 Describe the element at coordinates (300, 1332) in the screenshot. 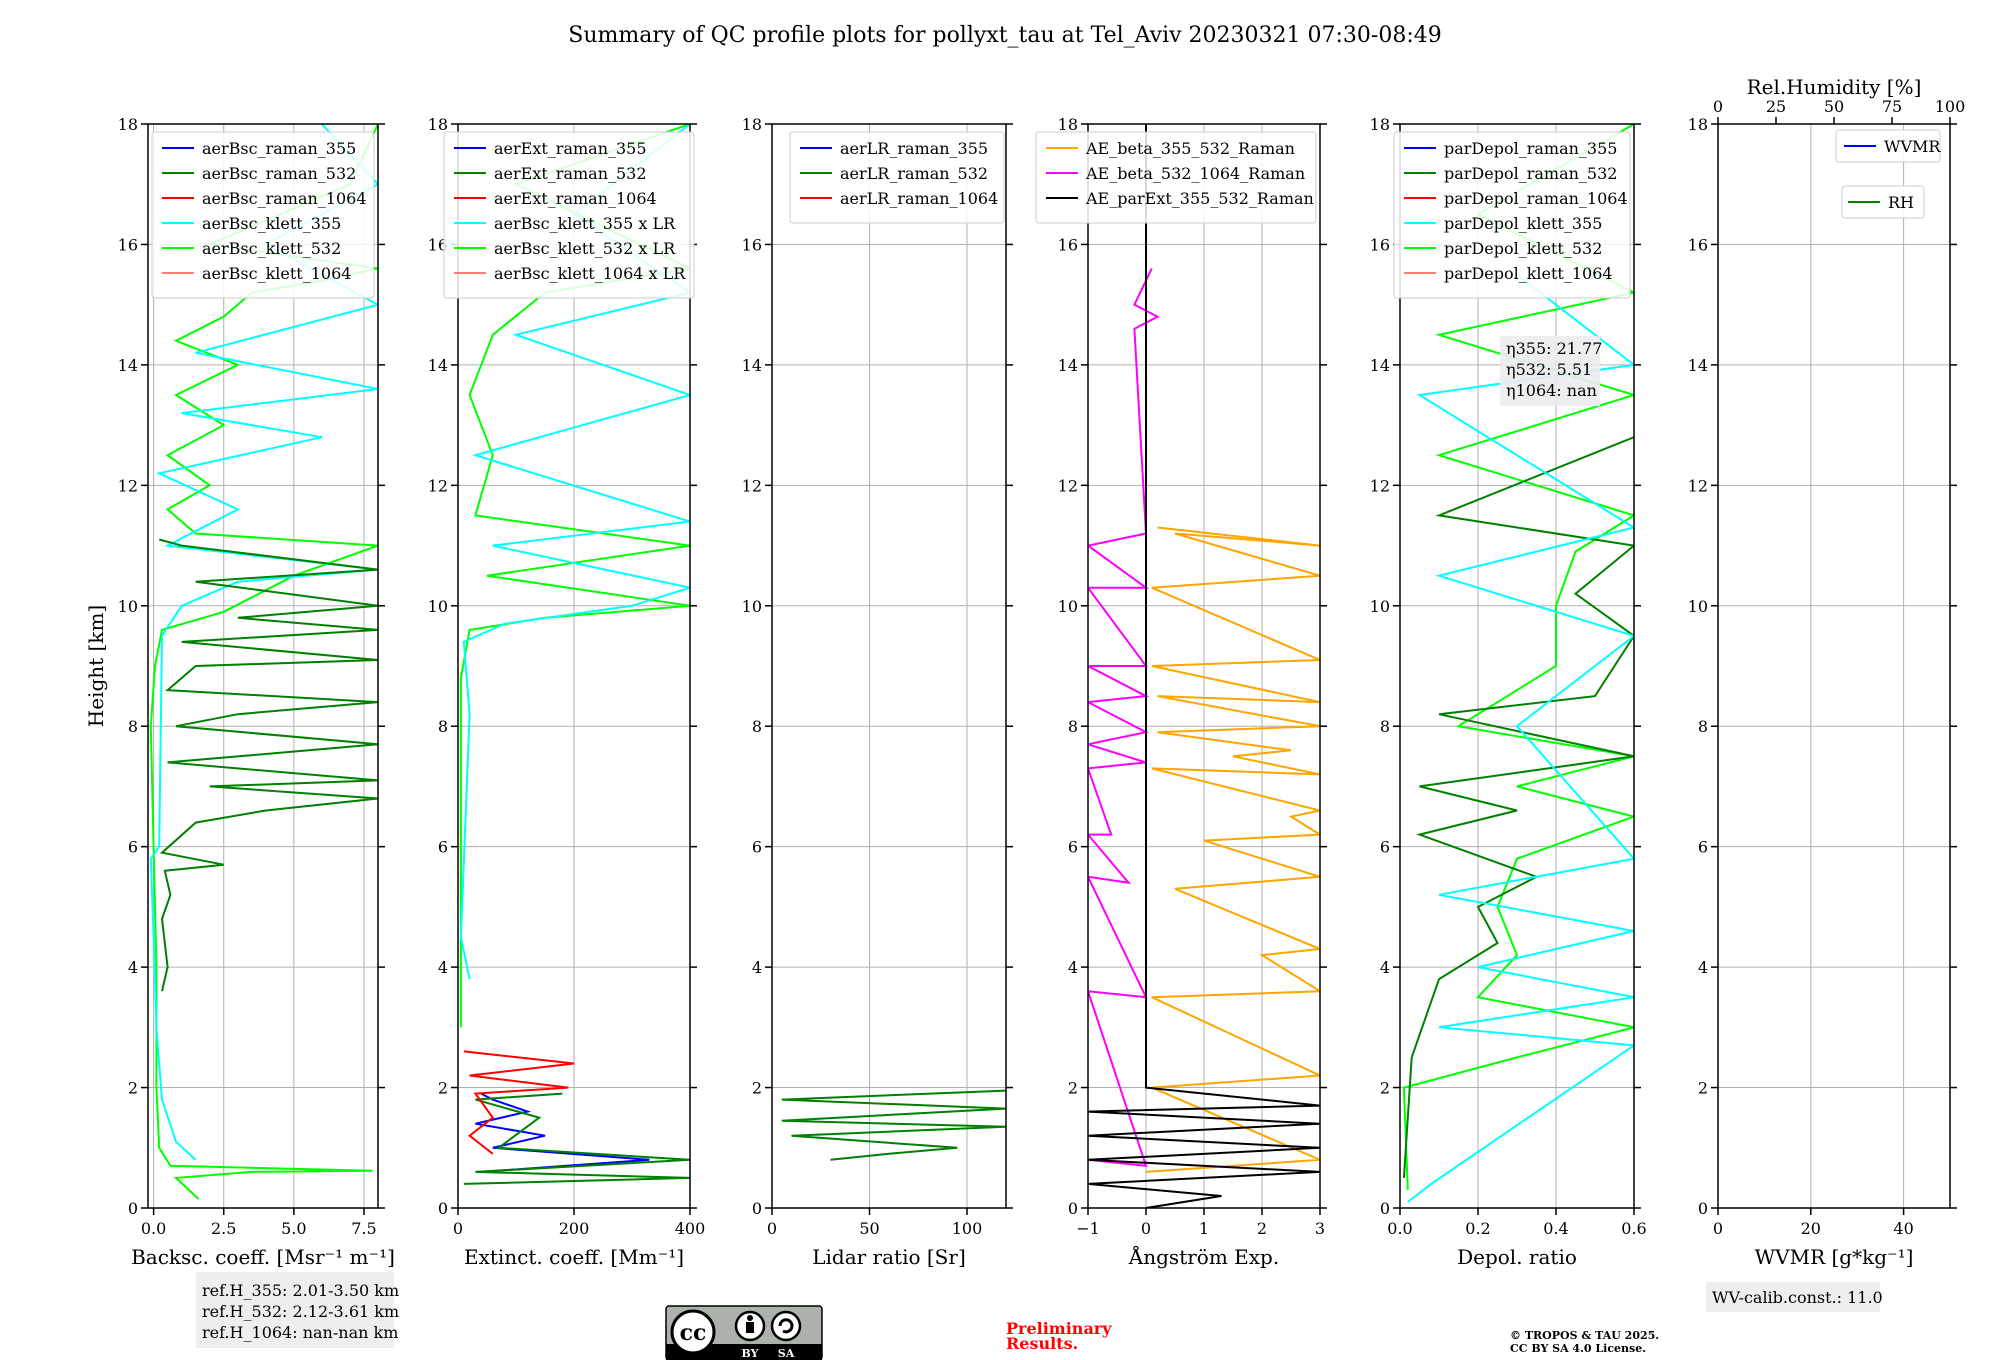

I see `ref-line-1064: ref.H_1064: nan-nan km` at that location.